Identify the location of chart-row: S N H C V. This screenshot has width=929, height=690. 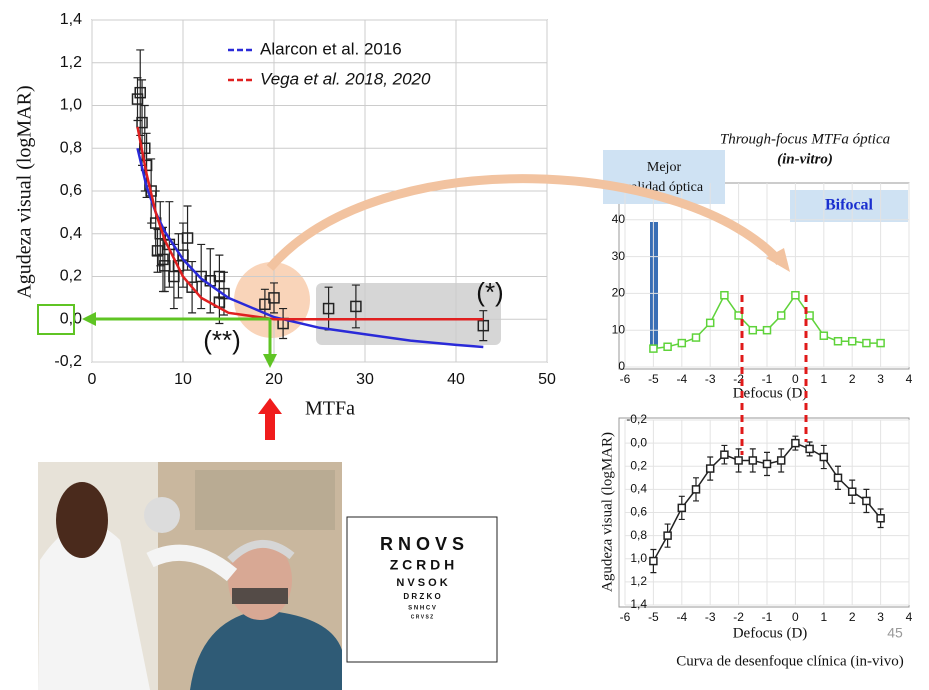
(422, 609).